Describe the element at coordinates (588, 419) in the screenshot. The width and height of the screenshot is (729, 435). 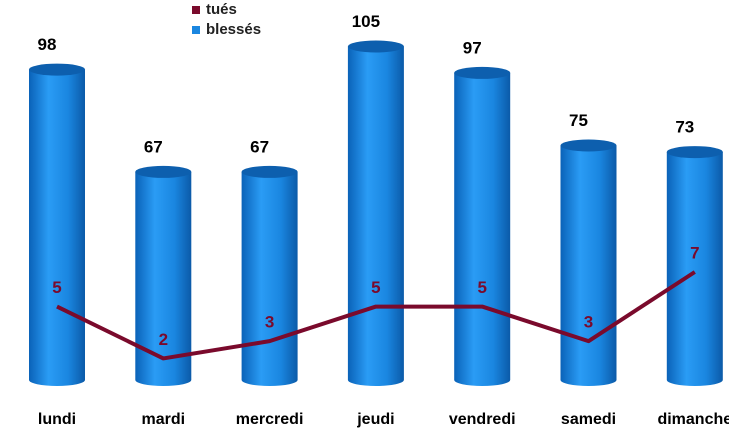
I see `x-tick-label: samedi` at that location.